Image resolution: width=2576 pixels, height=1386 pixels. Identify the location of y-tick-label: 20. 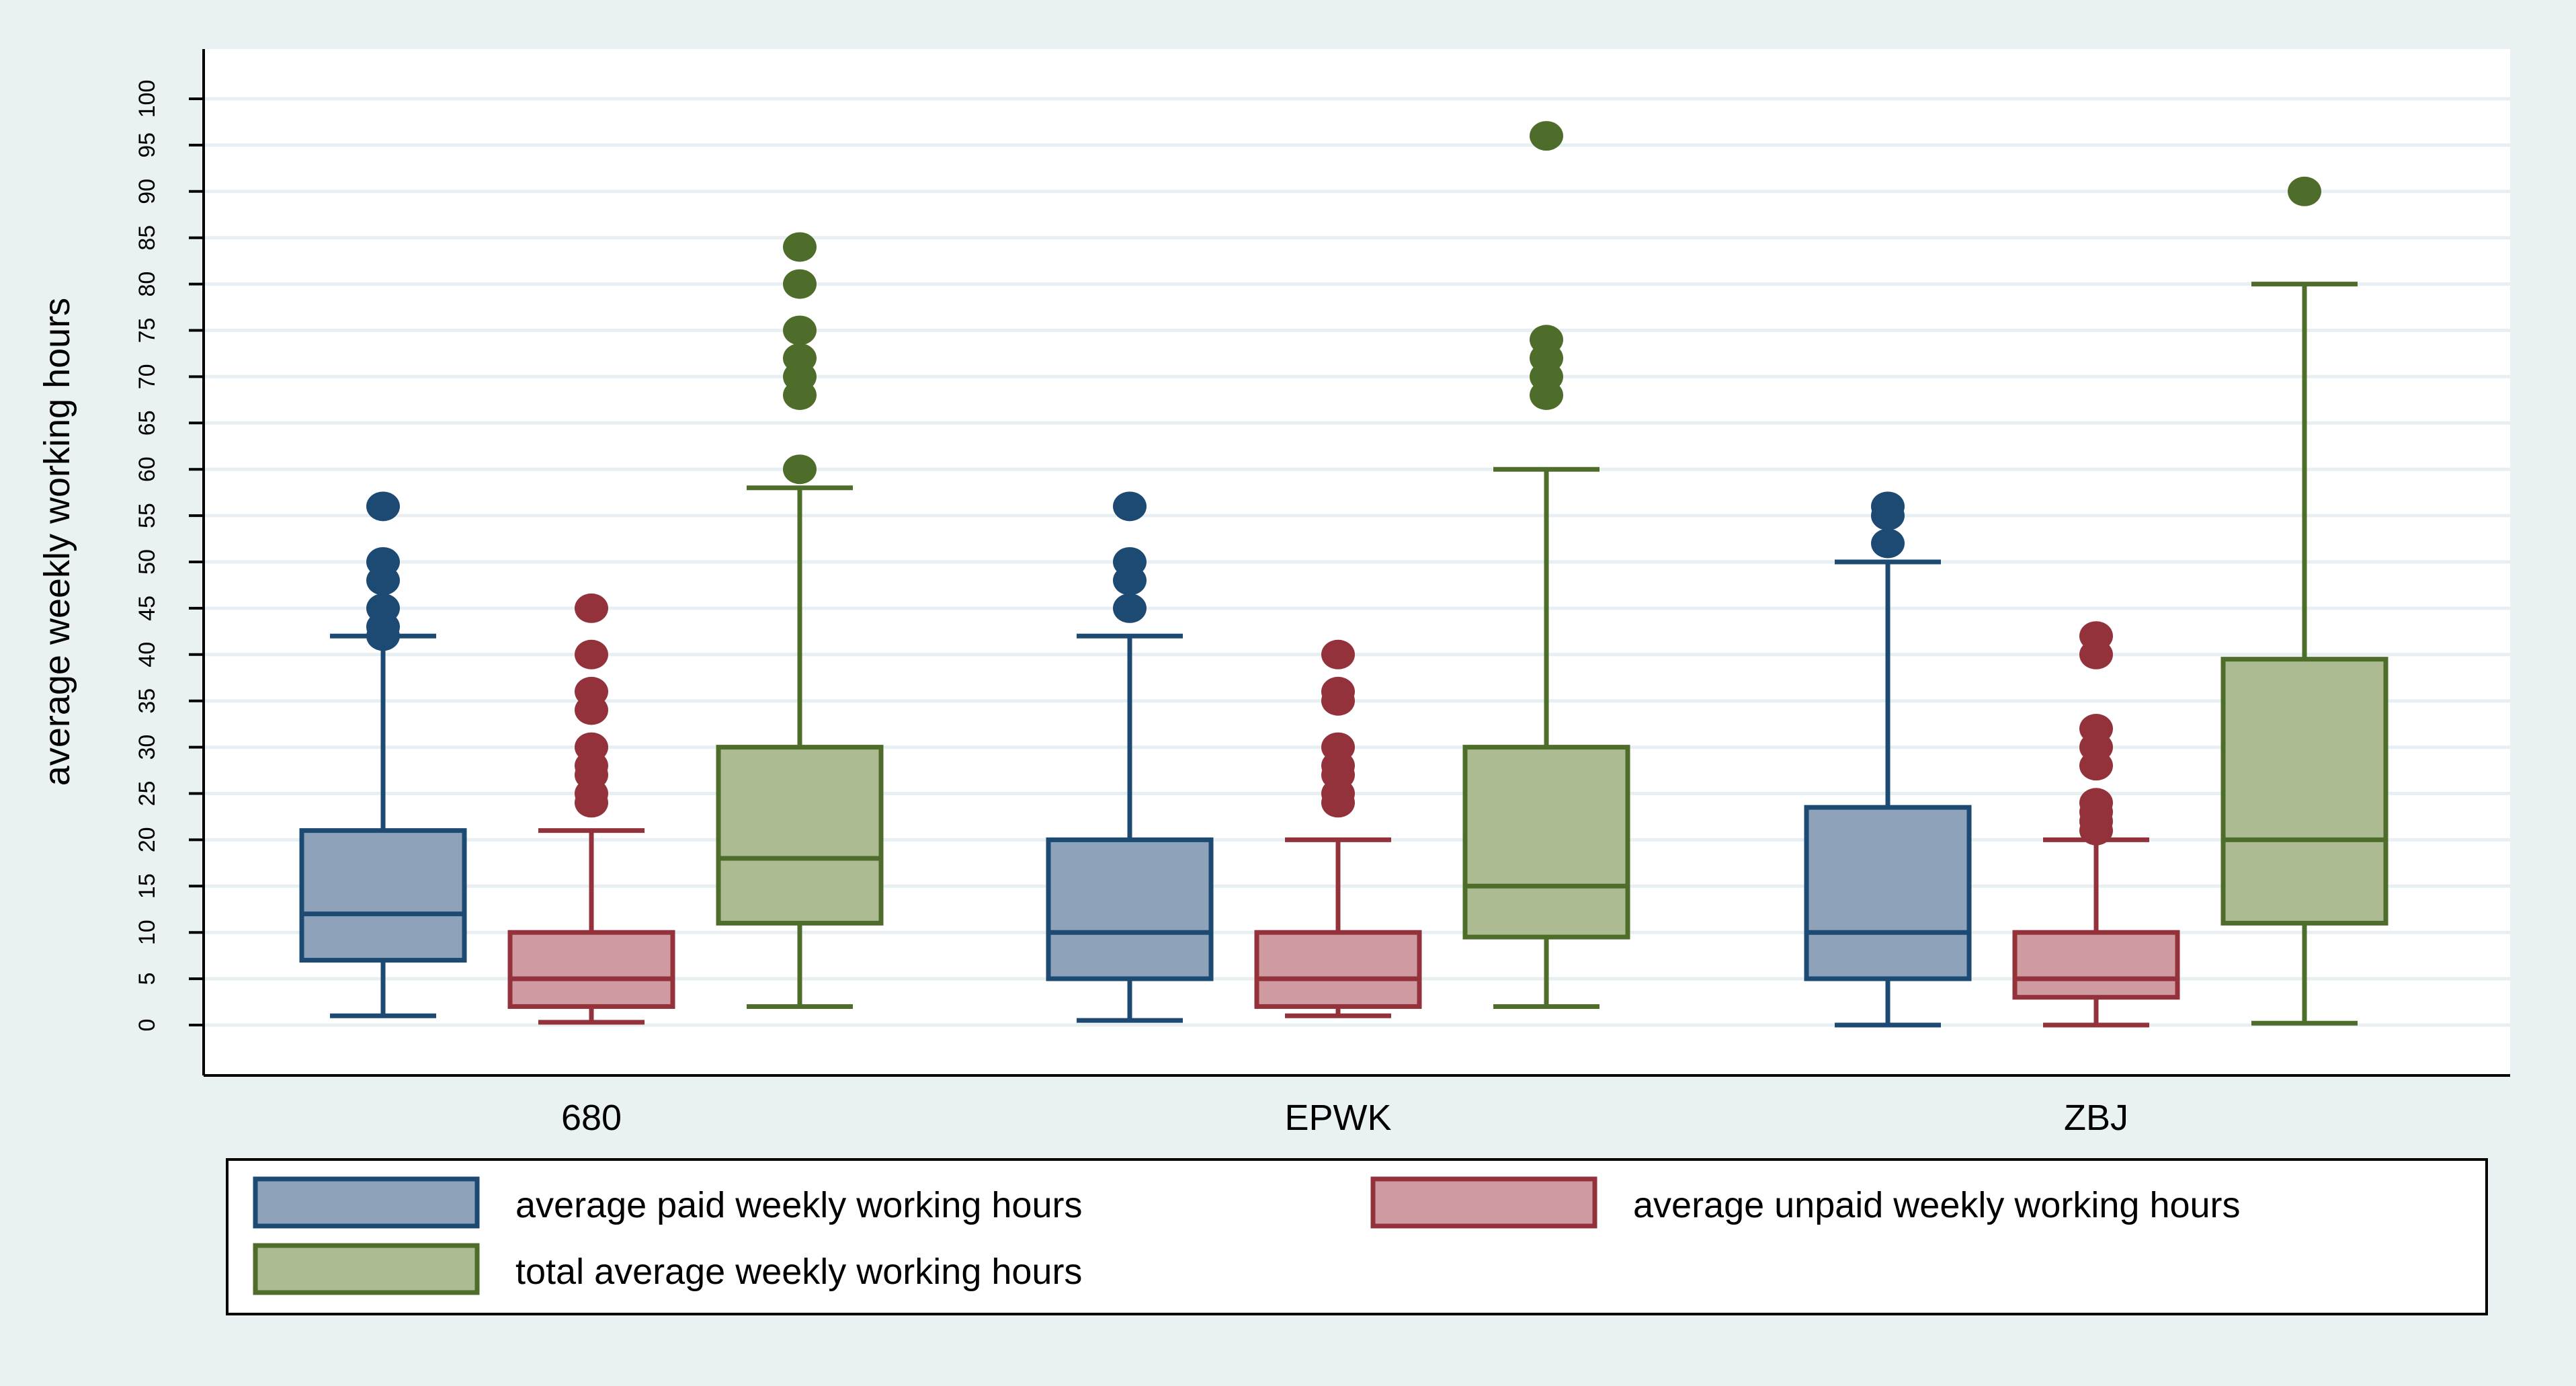
(147, 840).